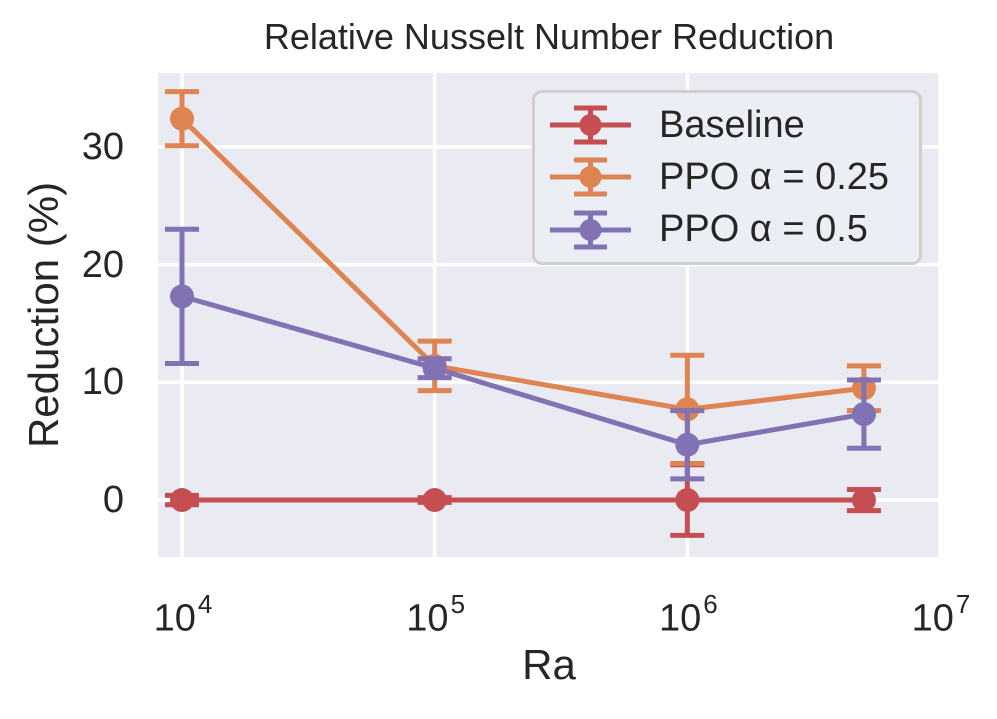 The width and height of the screenshot is (997, 719). Describe the element at coordinates (523, 370) in the screenshot. I see `series-2-line` at that location.